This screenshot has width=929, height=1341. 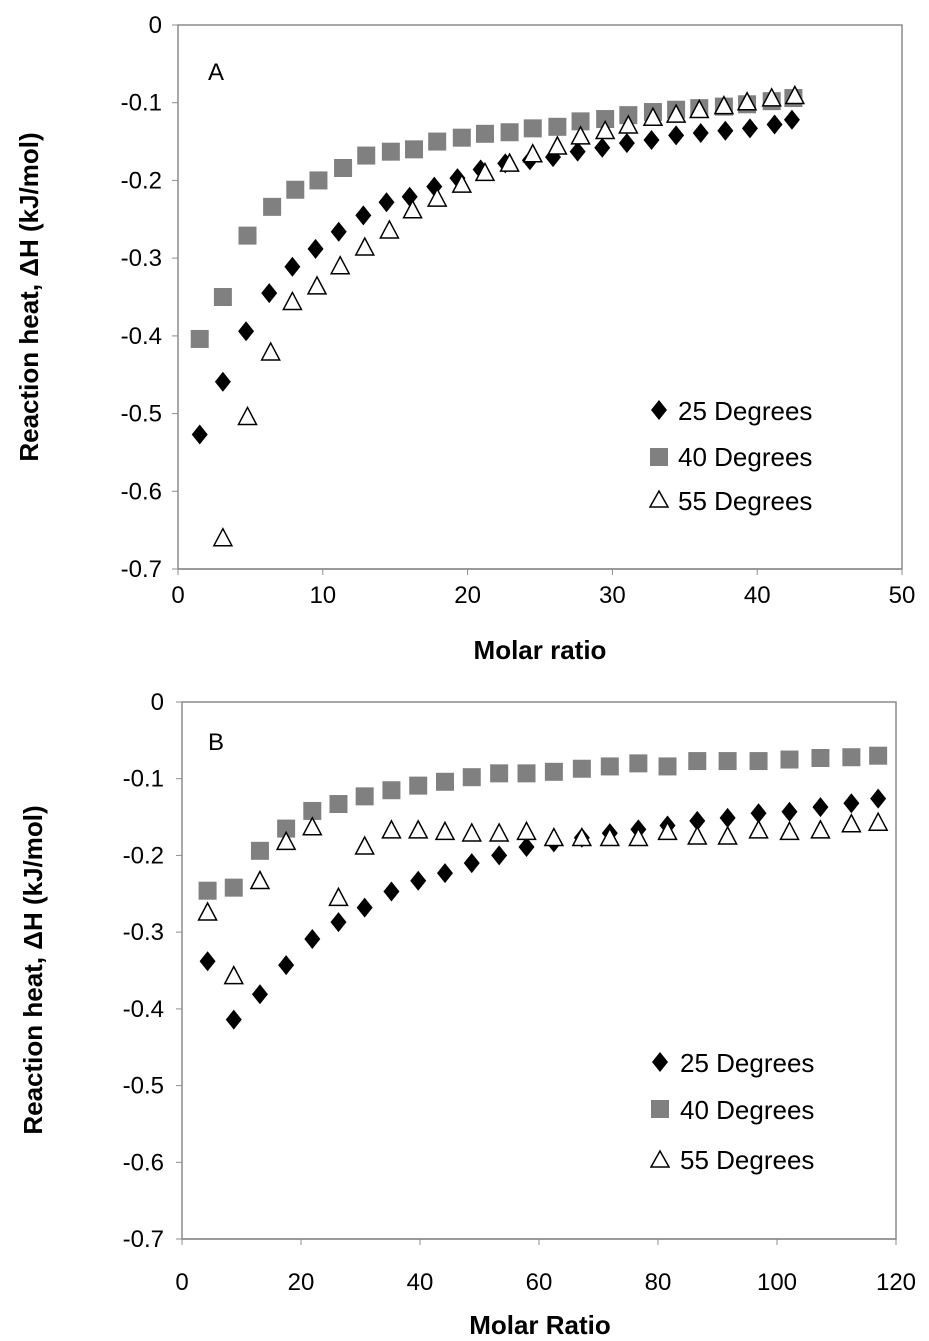 What do you see at coordinates (902, 595) in the screenshot?
I see `x-tick-label: 50` at bounding box center [902, 595].